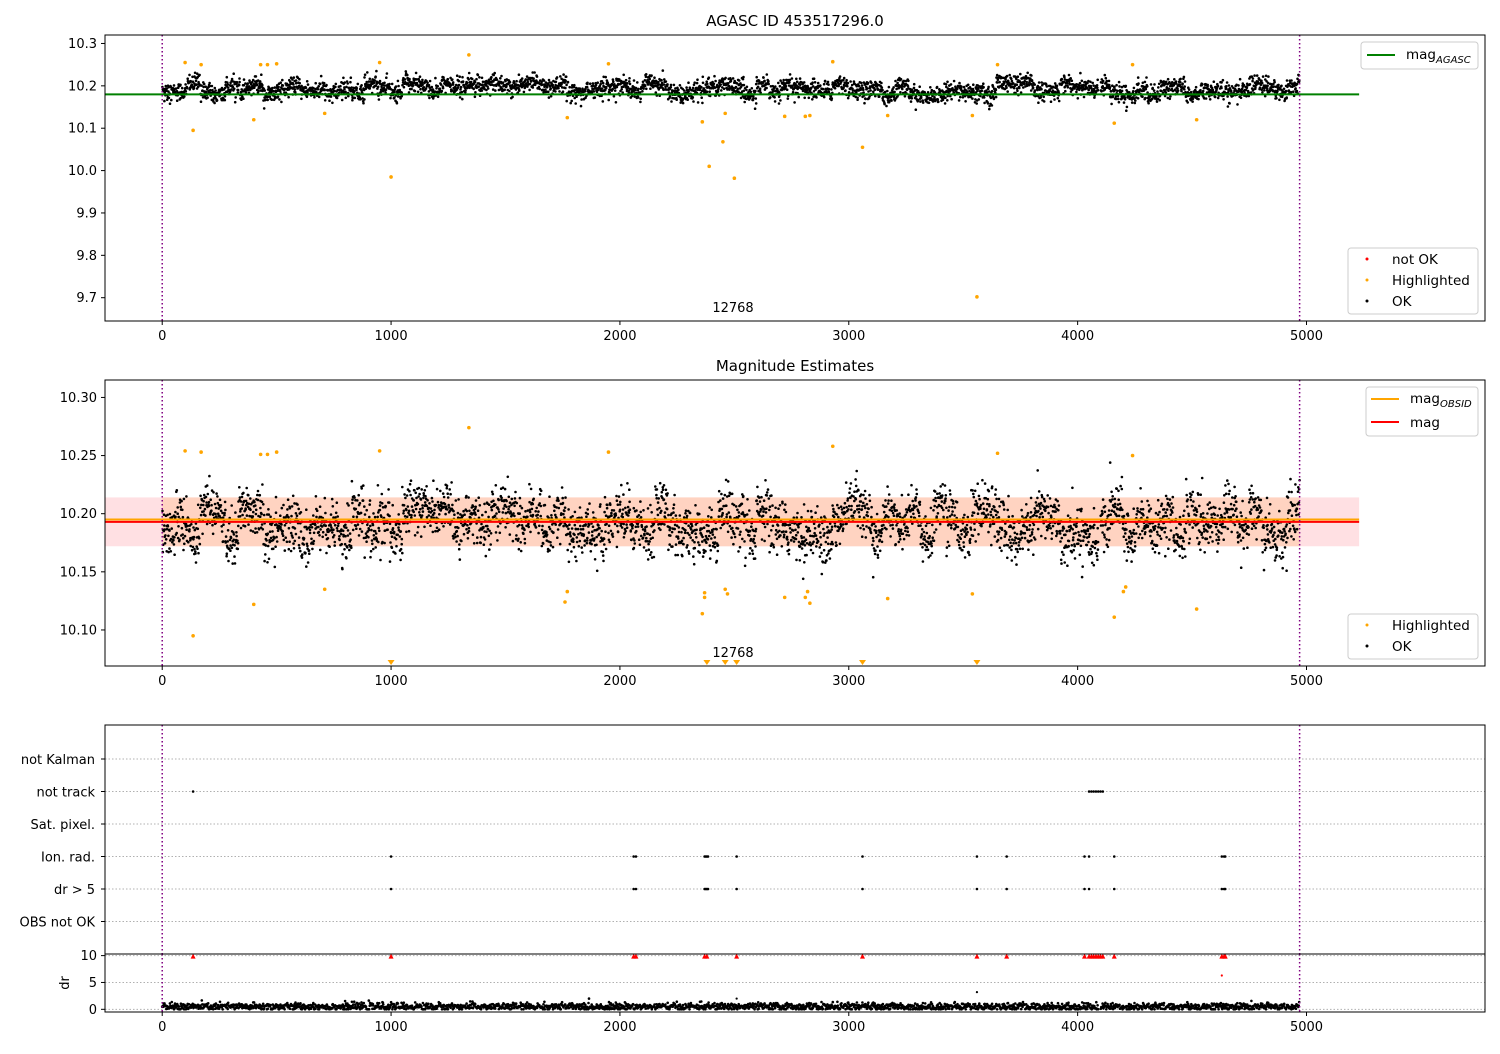  Describe the element at coordinates (82, 129) in the screenshot. I see `y-tick-label: 10.1` at that location.